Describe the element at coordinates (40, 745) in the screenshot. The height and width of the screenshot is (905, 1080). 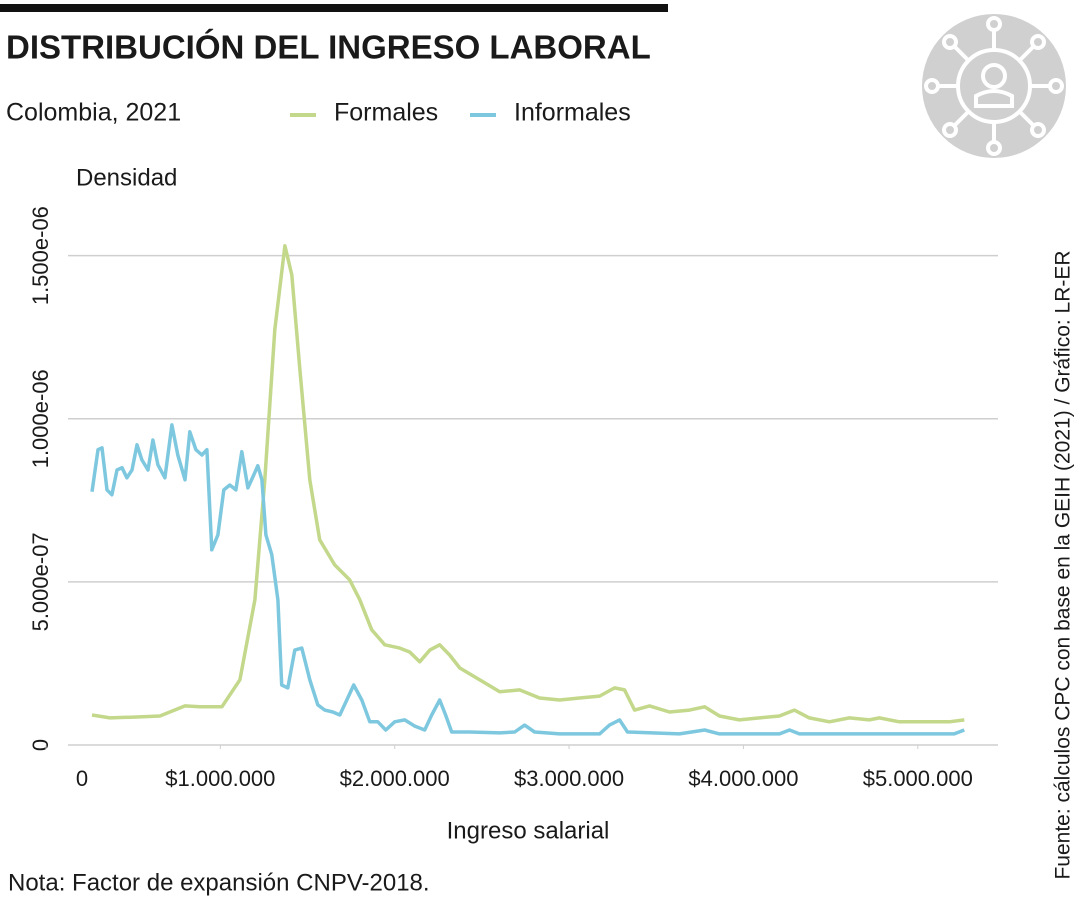
I see `y-tick-label: 0` at that location.